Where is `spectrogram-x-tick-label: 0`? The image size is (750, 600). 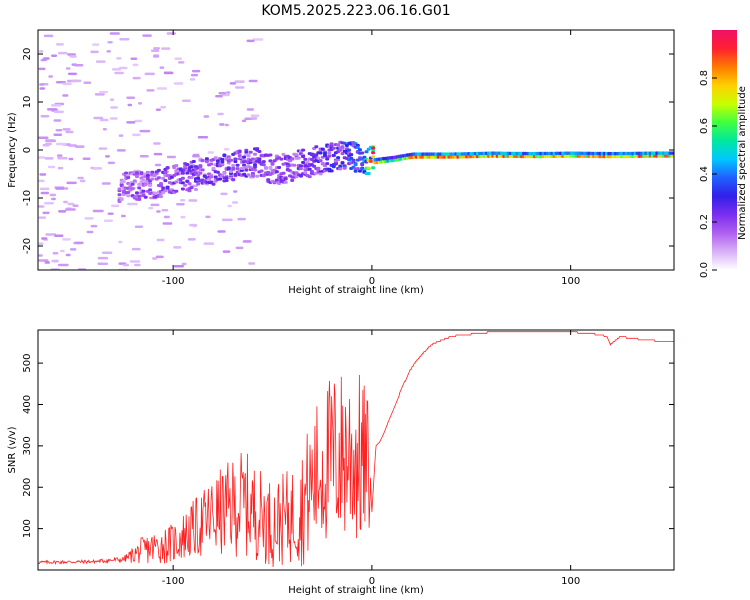
spectrogram-x-tick-label: 0 is located at coordinates (372, 281).